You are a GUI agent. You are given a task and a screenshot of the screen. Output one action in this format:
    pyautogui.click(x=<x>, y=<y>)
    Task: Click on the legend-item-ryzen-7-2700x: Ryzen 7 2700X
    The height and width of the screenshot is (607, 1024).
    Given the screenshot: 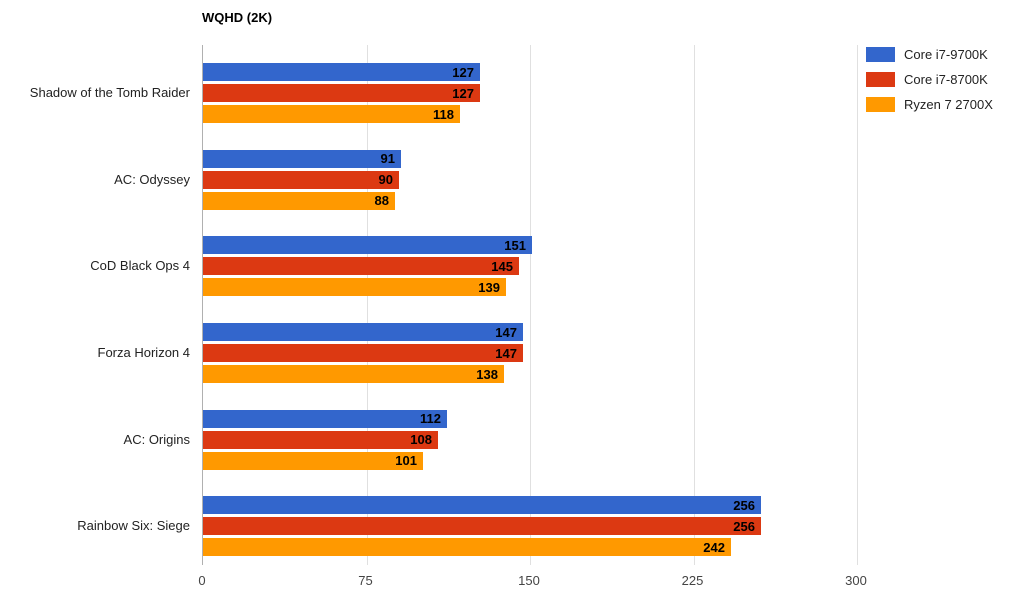 What is the action you would take?
    pyautogui.click(x=929, y=104)
    